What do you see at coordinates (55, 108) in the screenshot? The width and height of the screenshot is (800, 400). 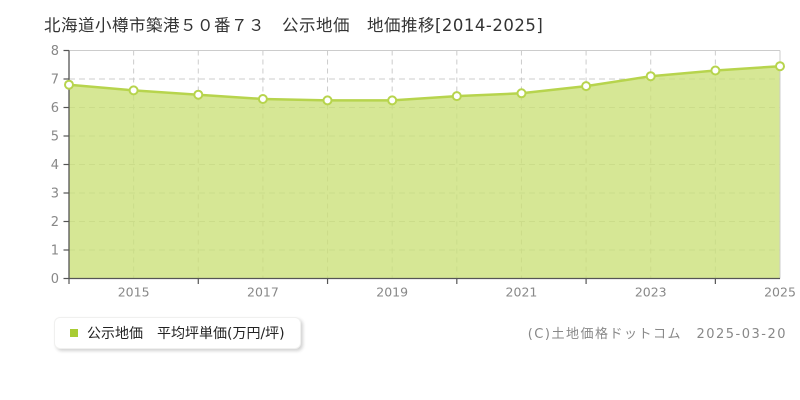 I see `y-tick-label: 6` at bounding box center [55, 108].